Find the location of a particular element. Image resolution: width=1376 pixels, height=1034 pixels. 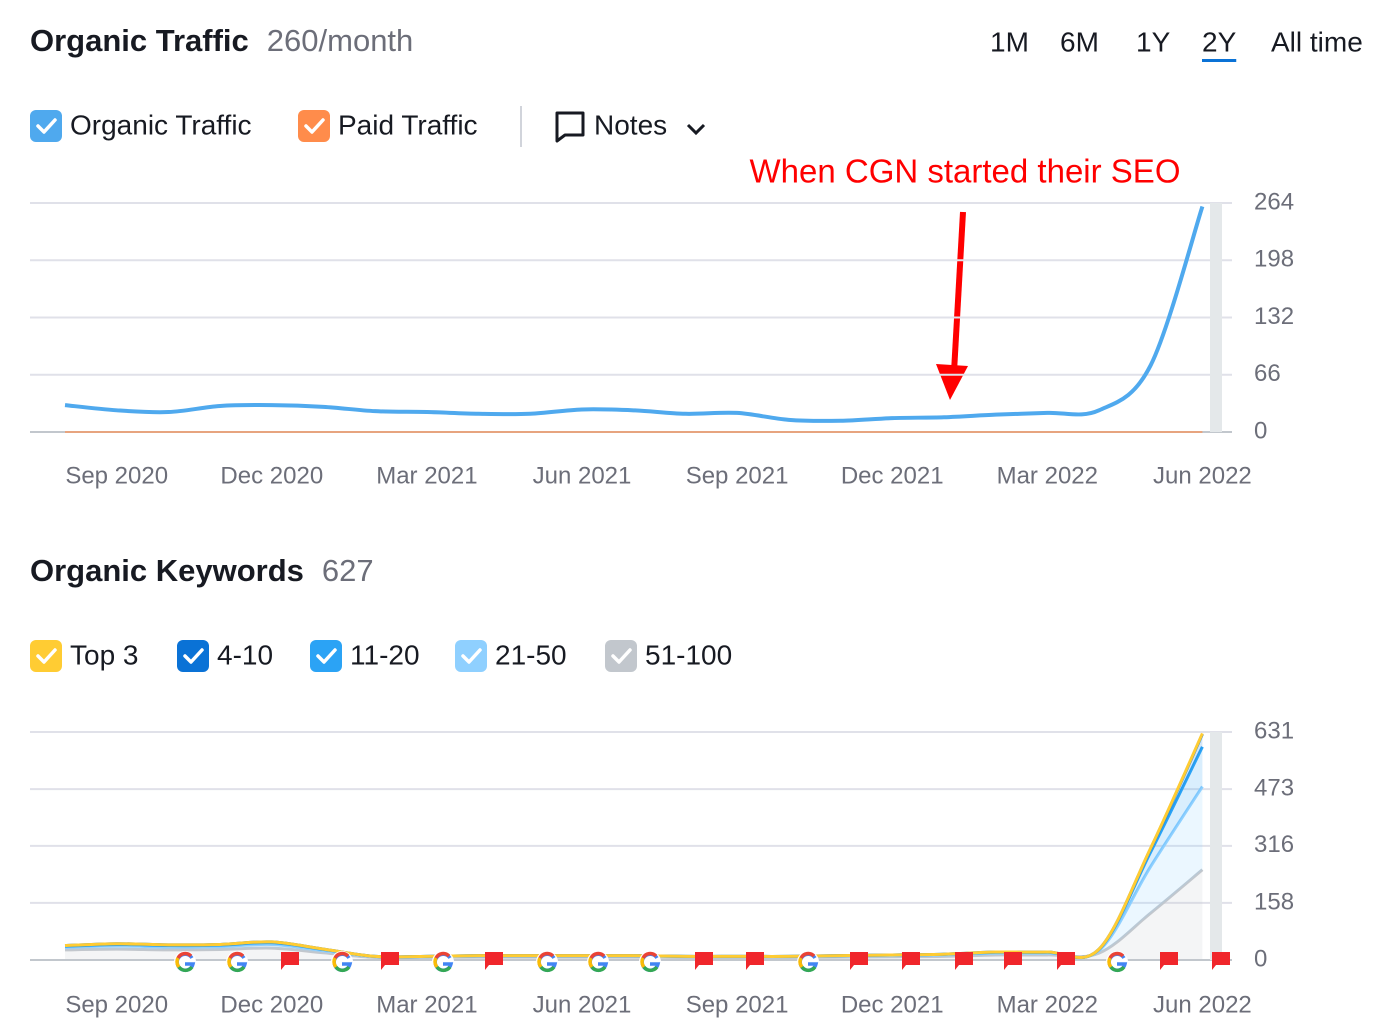

legend-label: 21-50 is located at coordinates (531, 654).